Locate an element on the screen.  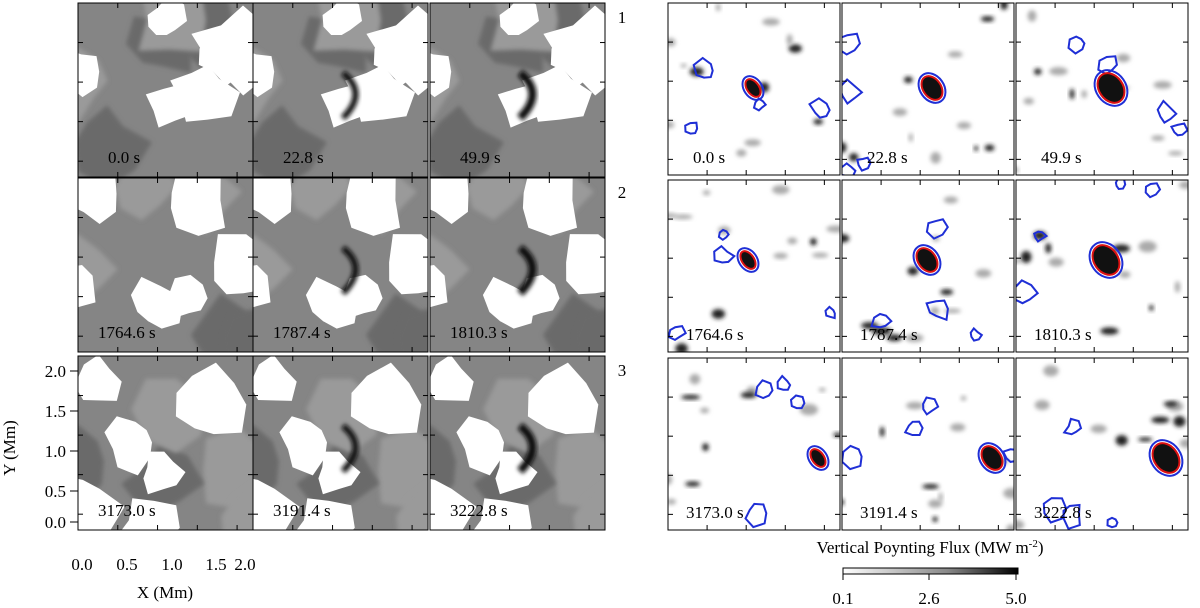
time-label: 1787.4 s is located at coordinates (302, 332).